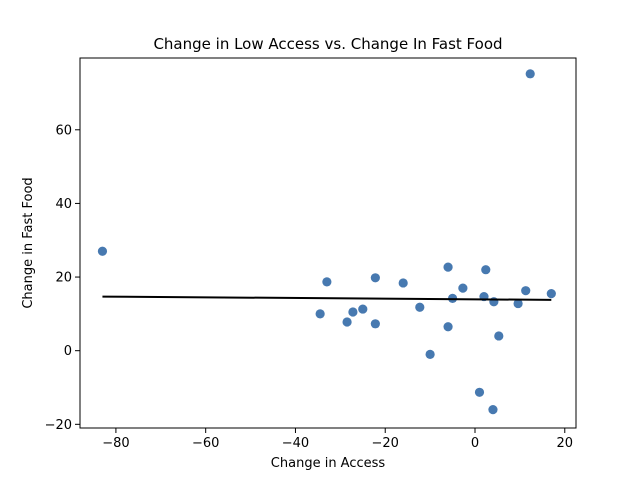  I want to click on x-tick-label: 0, so click(475, 443).